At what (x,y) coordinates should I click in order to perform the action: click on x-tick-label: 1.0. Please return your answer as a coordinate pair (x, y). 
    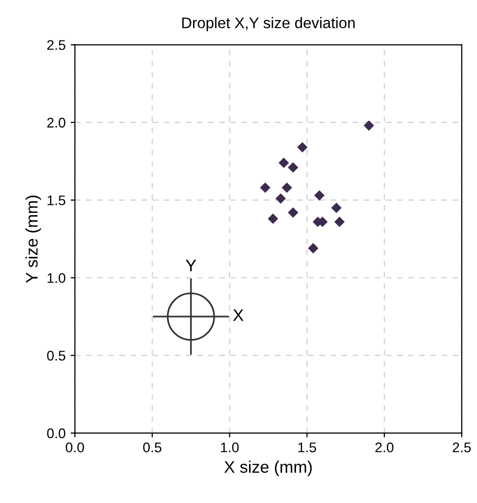
    Looking at the image, I should click on (230, 447).